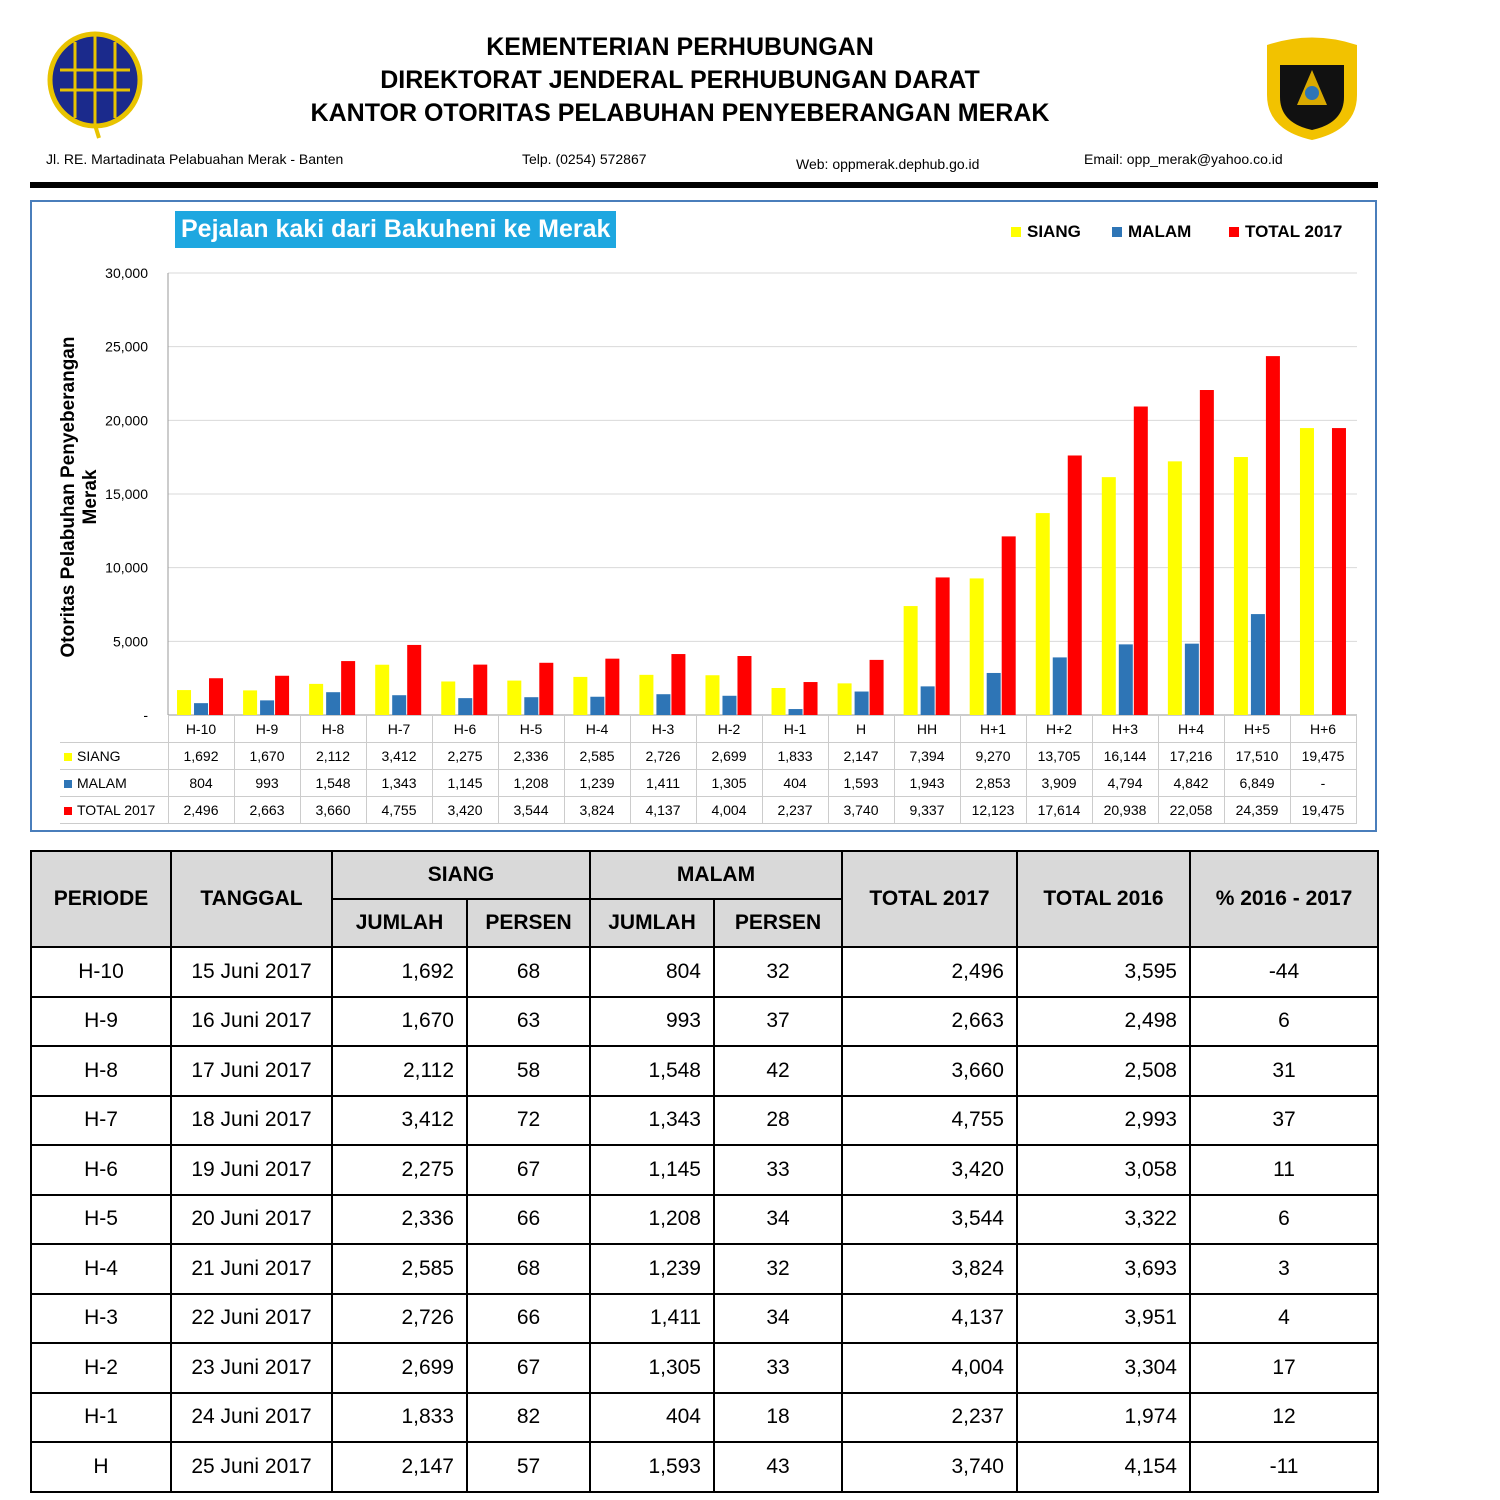 This screenshot has height=1500, width=1500. What do you see at coordinates (130, 641) in the screenshot?
I see `y-tick-label: 5,000` at bounding box center [130, 641].